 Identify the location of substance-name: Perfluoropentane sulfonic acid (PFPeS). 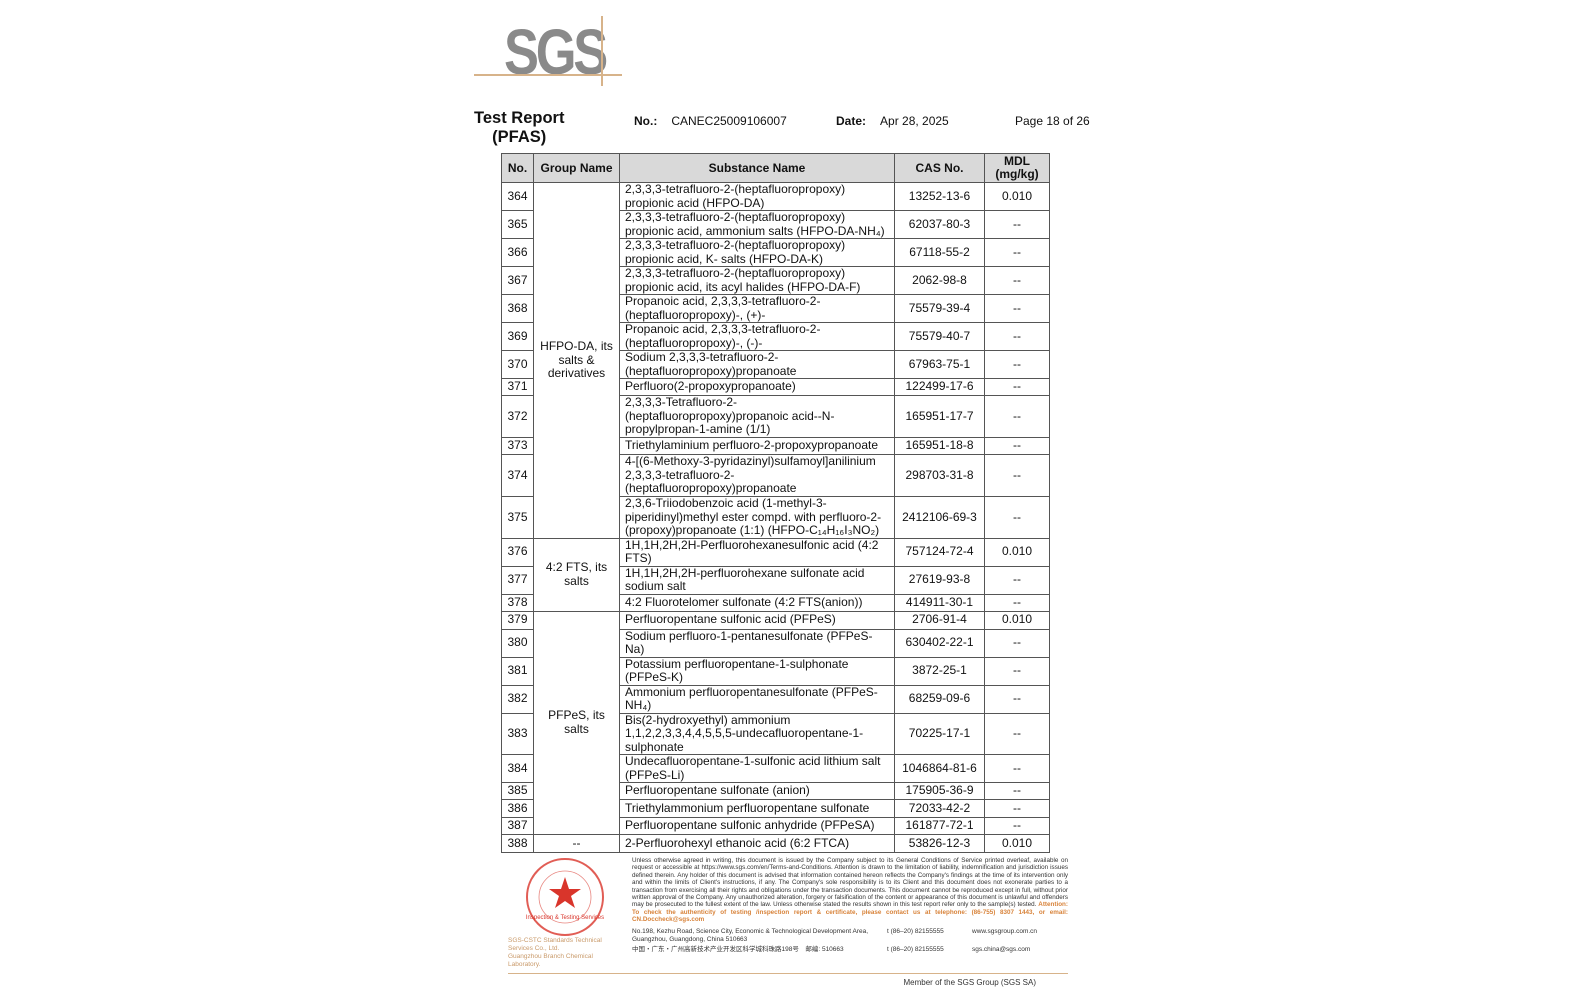
(757, 620).